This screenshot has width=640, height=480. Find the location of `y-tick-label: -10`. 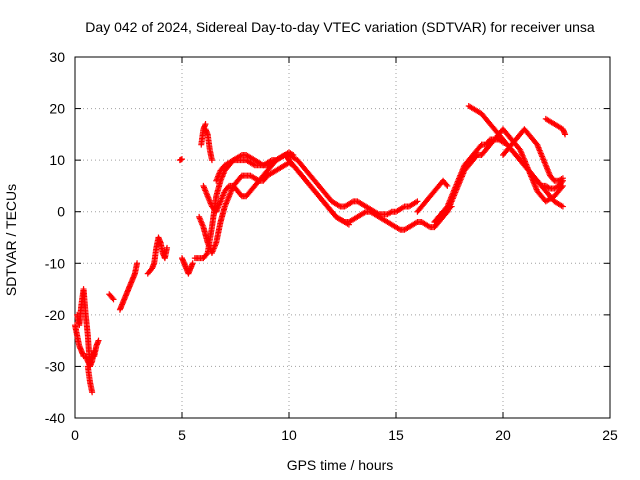

y-tick-label: -10 is located at coordinates (55, 263).